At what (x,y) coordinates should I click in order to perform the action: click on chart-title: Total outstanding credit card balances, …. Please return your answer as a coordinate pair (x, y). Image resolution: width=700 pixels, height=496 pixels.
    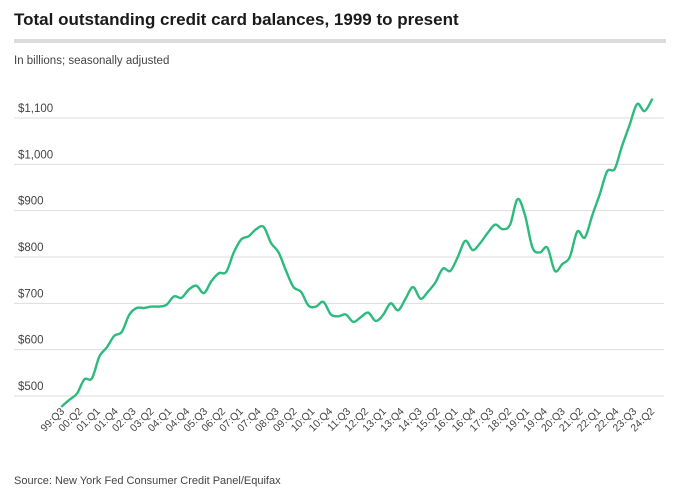
    Looking at the image, I should click on (236, 19).